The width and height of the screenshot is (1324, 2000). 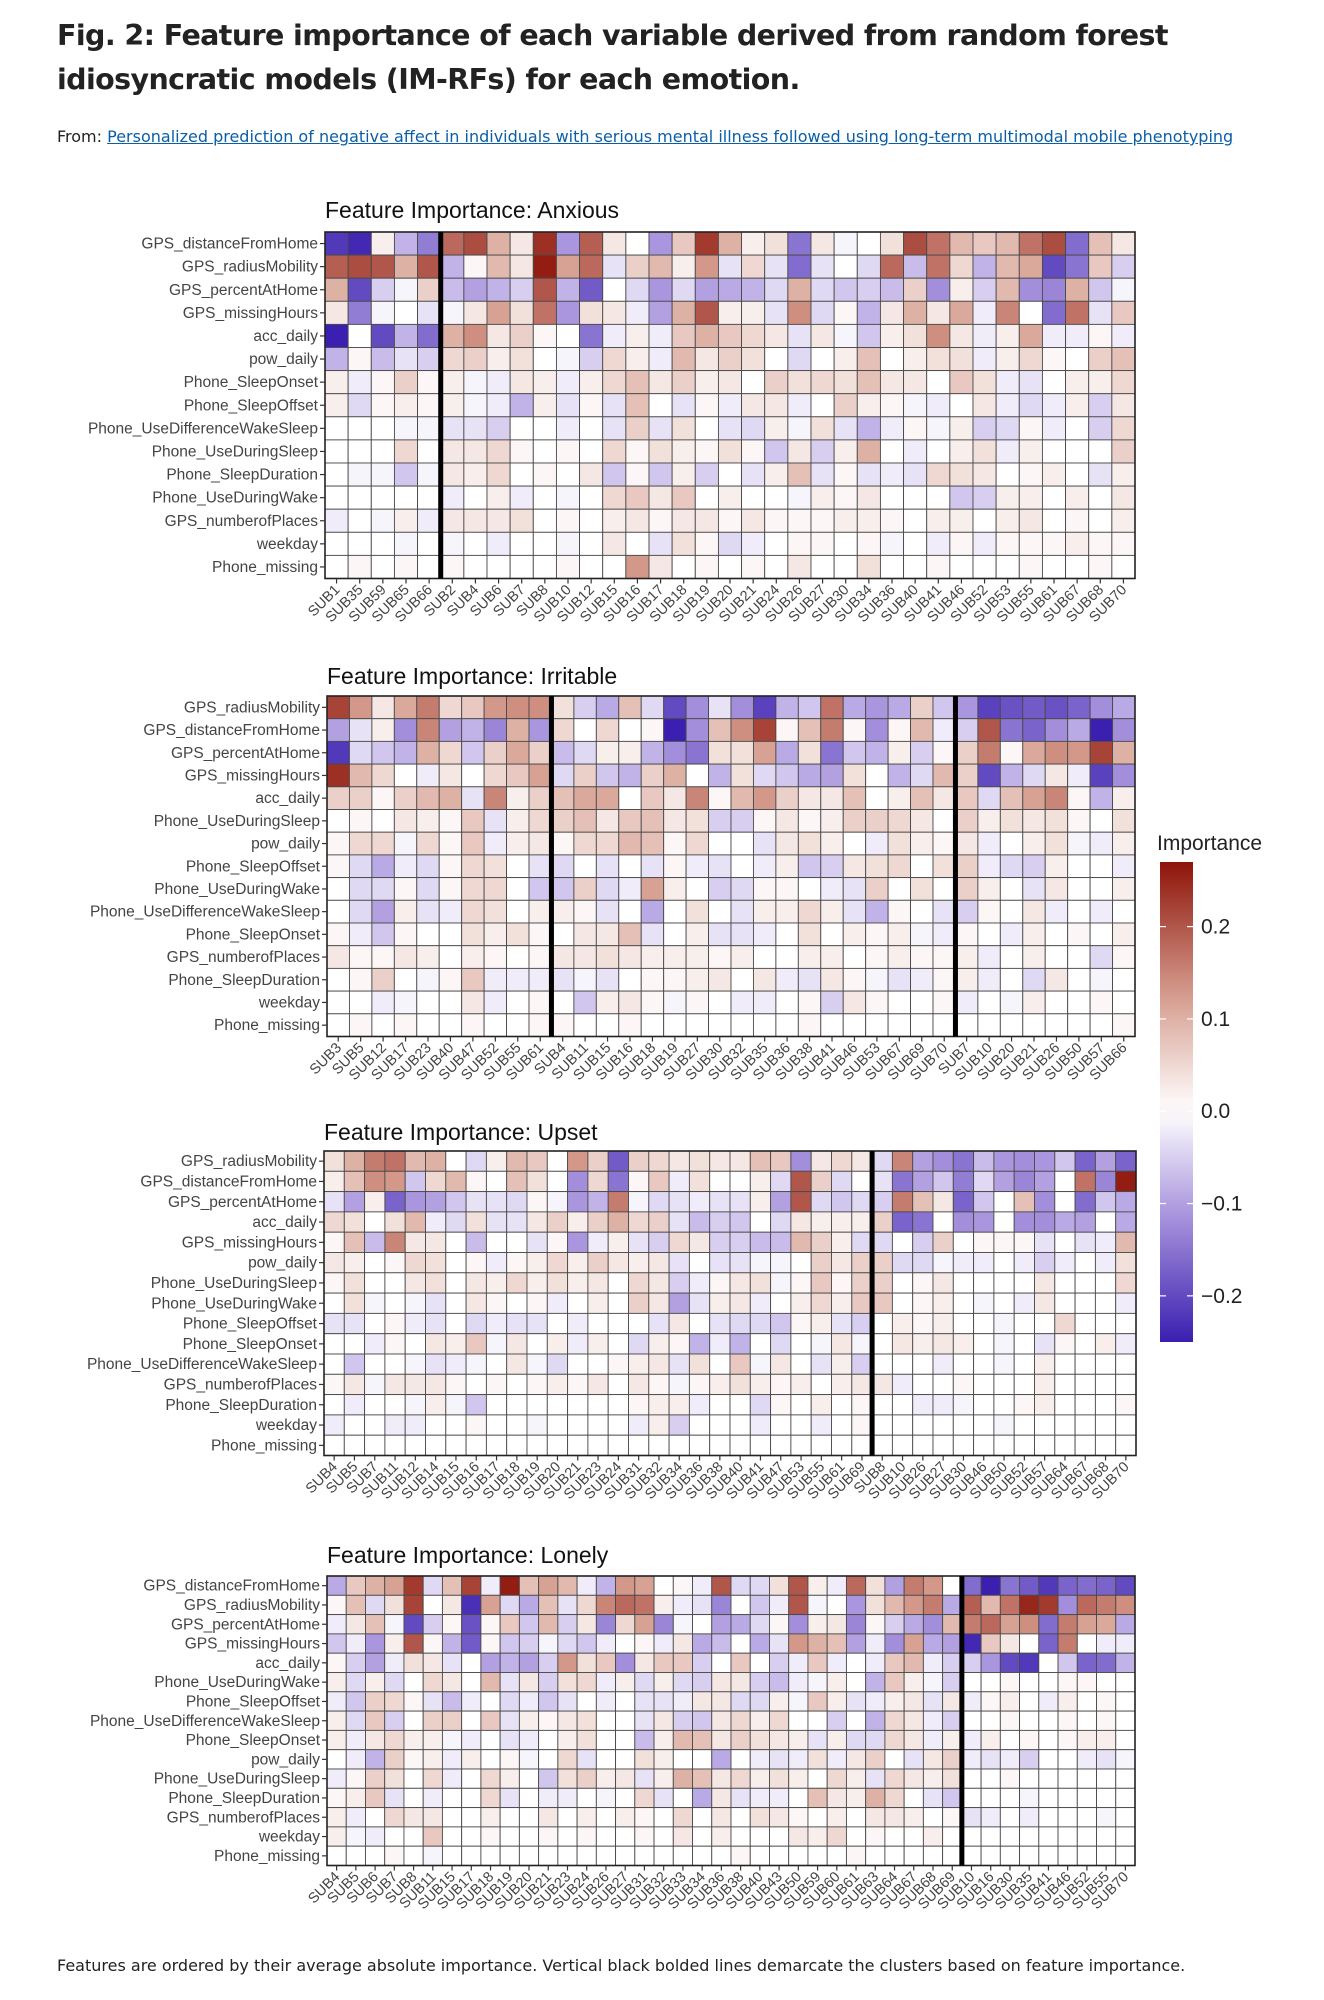 I want to click on heatmap-cell-phone-useduringwake-sub17, so click(x=660, y=497).